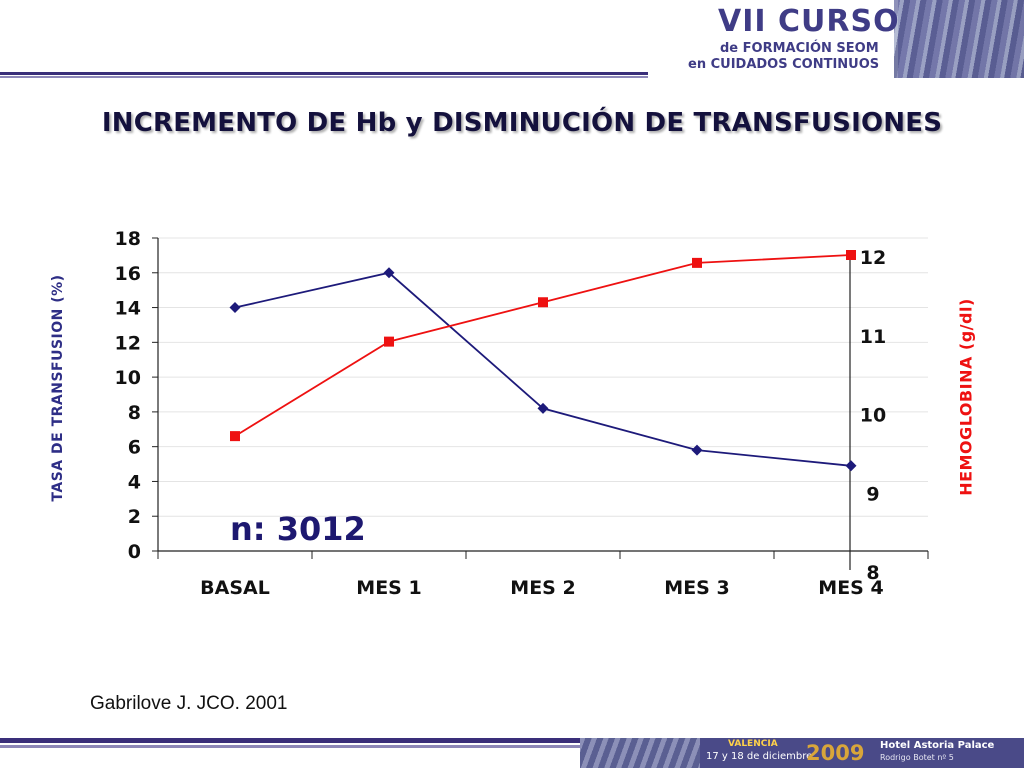 This screenshot has height=768, width=1024. I want to click on y-right-tick-label: 11, so click(873, 337).